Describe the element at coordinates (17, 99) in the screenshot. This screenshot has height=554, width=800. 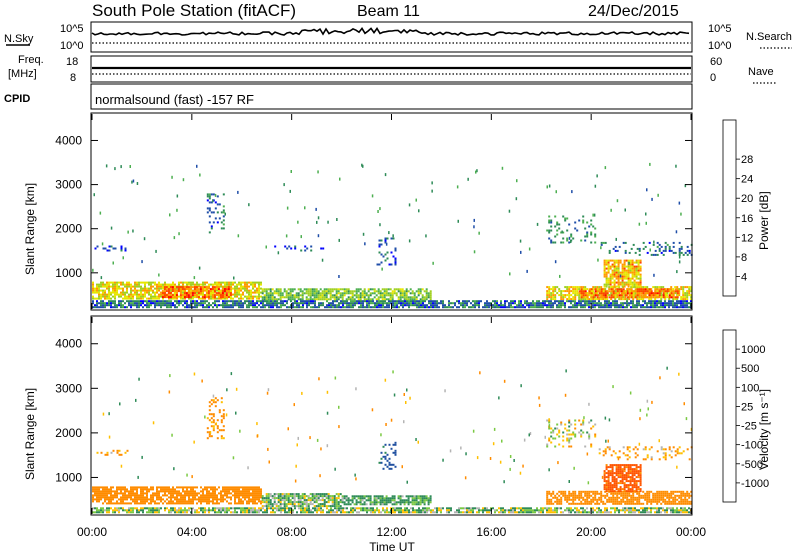
I see `cpid-label: CPID` at that location.